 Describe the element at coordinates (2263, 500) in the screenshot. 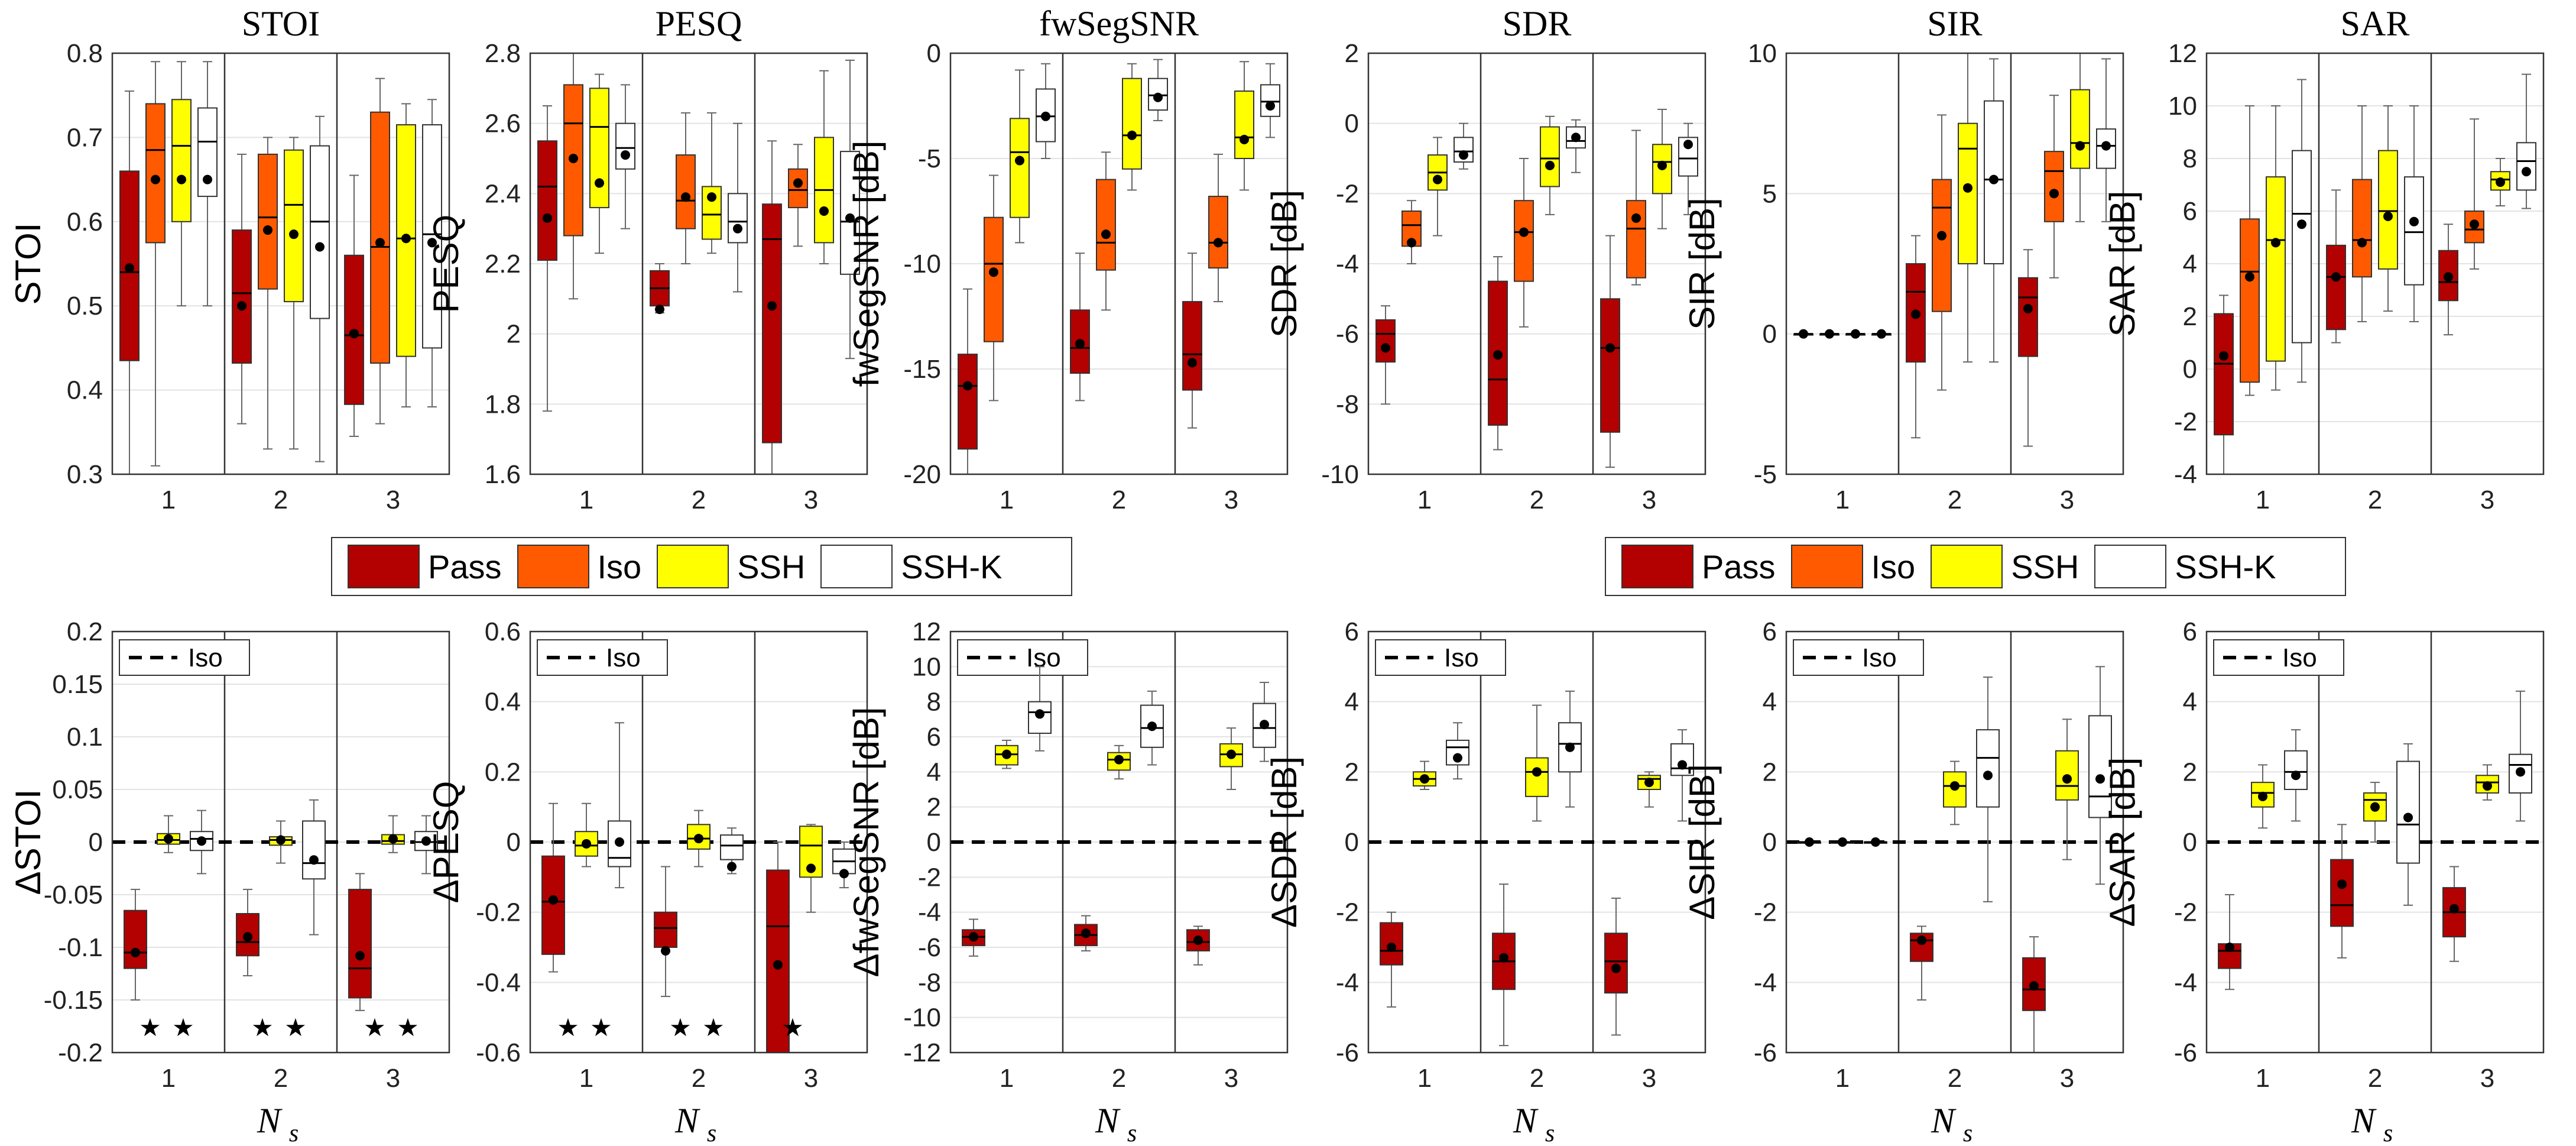

I see `p6-xtick-label-1: 1` at that location.